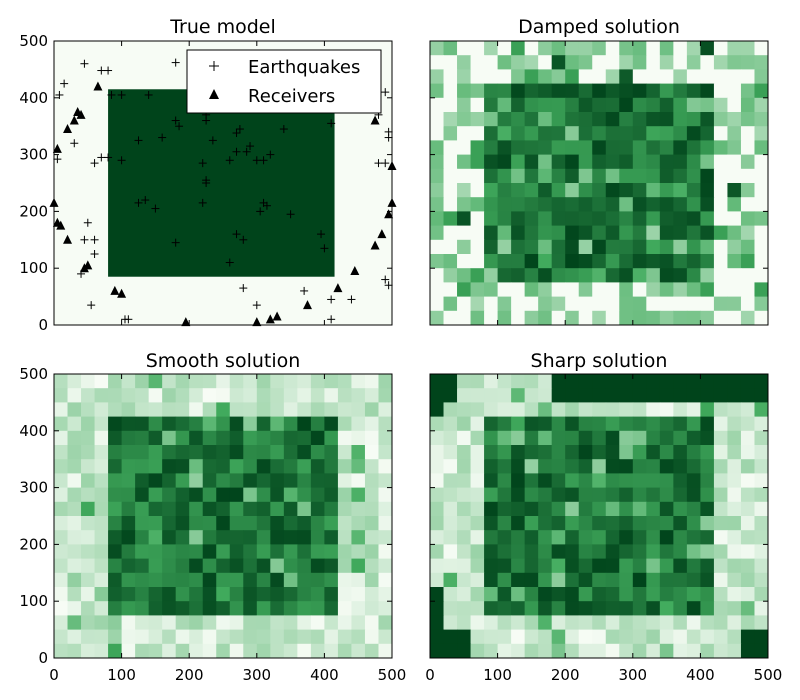 The width and height of the screenshot is (800, 700). I want to click on panel-title: Smooth solution, so click(223, 361).